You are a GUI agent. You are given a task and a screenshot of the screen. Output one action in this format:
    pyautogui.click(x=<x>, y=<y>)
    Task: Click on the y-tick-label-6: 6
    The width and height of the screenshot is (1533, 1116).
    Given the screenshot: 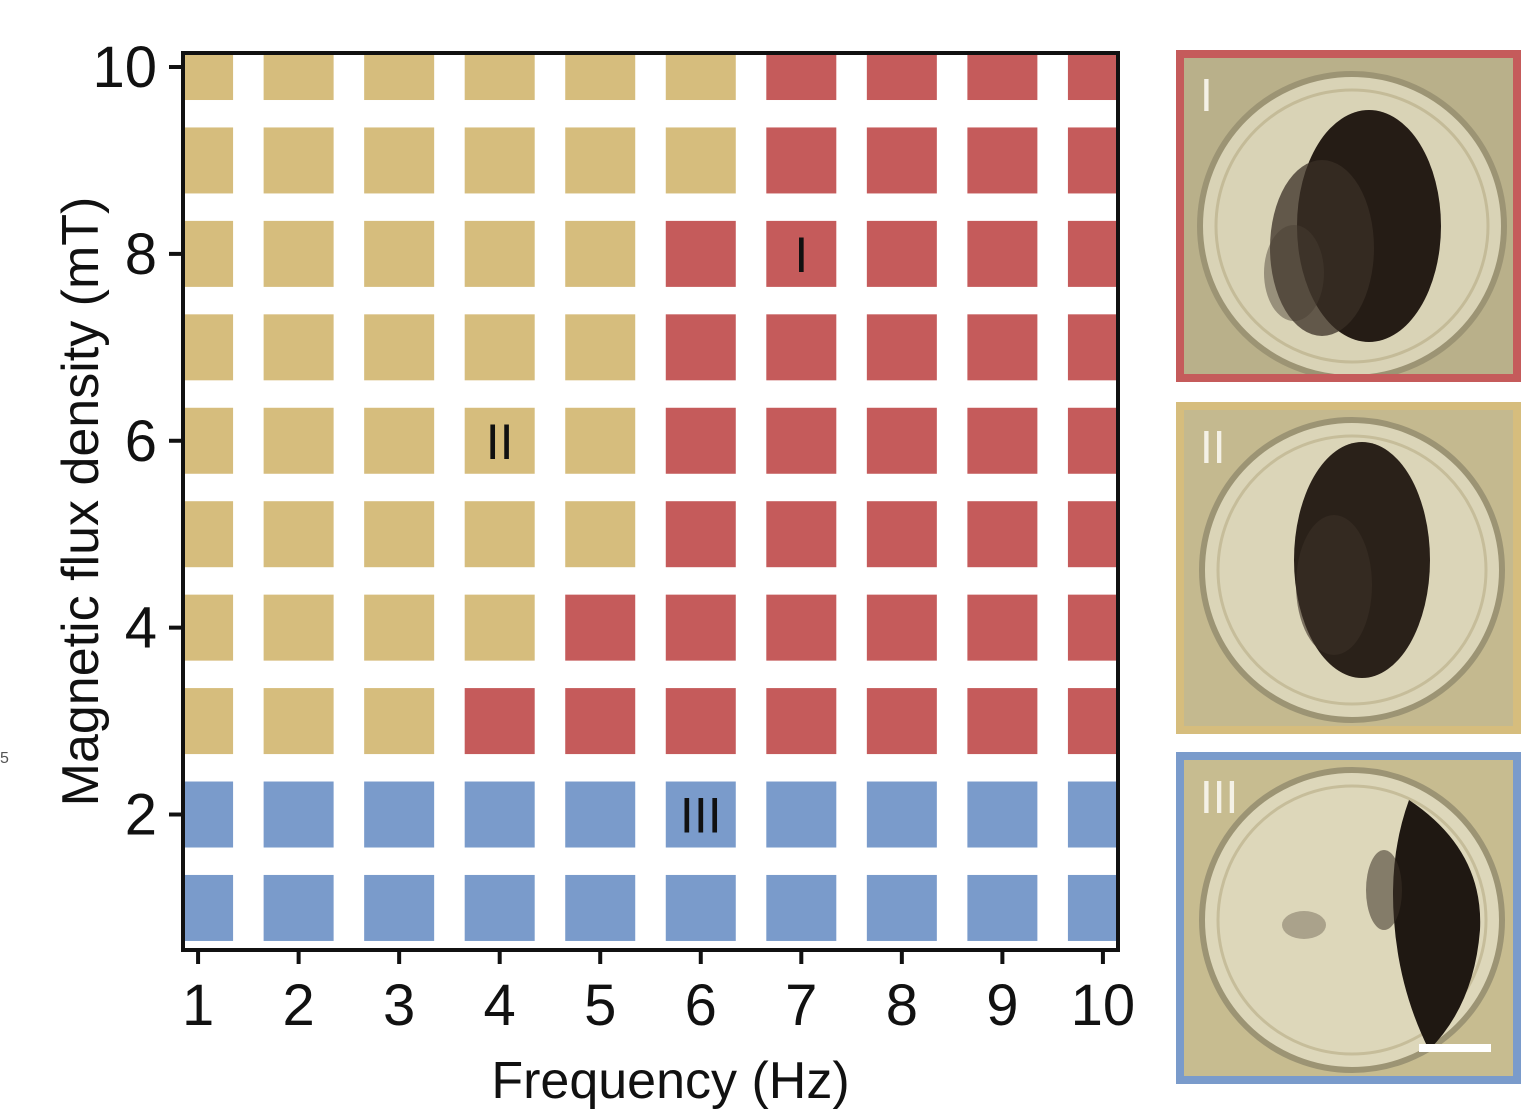 What is the action you would take?
    pyautogui.click(x=141, y=441)
    